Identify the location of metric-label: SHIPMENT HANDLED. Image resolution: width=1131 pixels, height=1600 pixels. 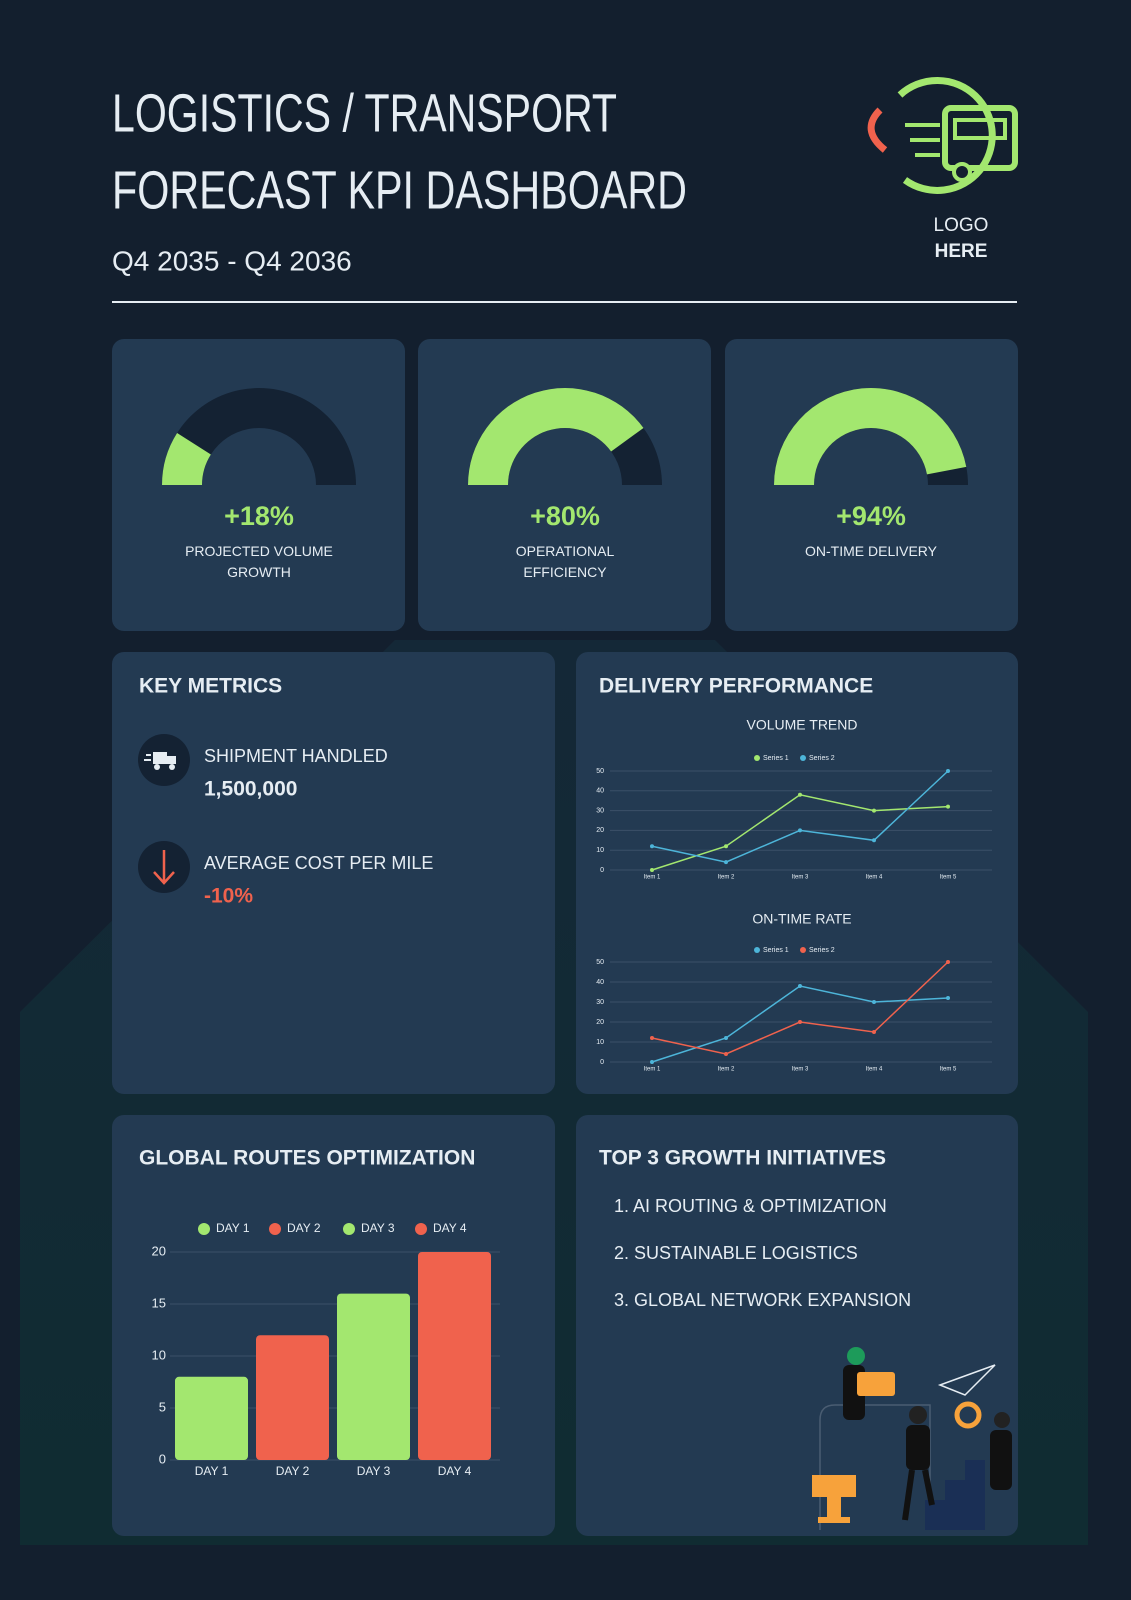
(296, 756).